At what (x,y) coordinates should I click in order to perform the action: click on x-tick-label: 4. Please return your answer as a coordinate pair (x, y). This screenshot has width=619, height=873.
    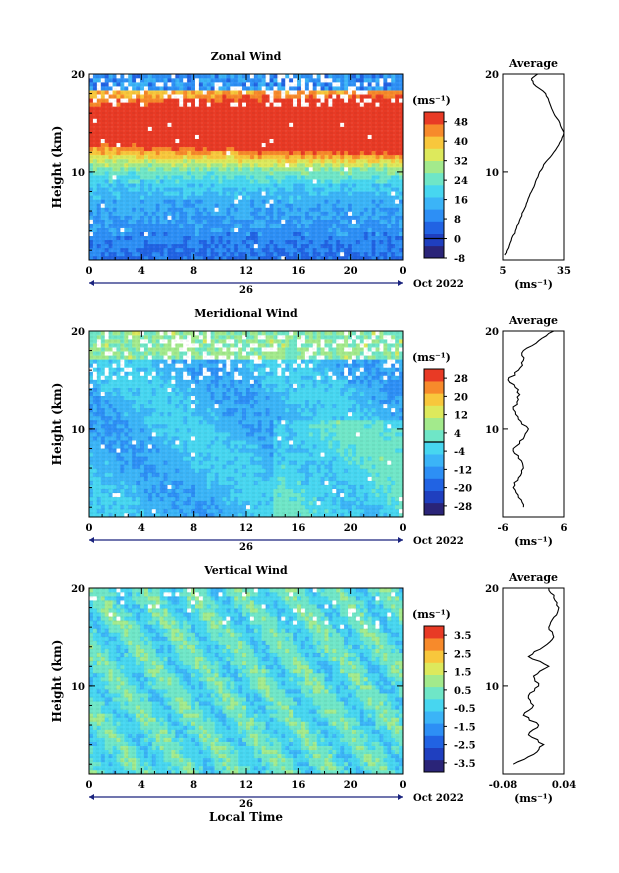
    Looking at the image, I should click on (141, 271).